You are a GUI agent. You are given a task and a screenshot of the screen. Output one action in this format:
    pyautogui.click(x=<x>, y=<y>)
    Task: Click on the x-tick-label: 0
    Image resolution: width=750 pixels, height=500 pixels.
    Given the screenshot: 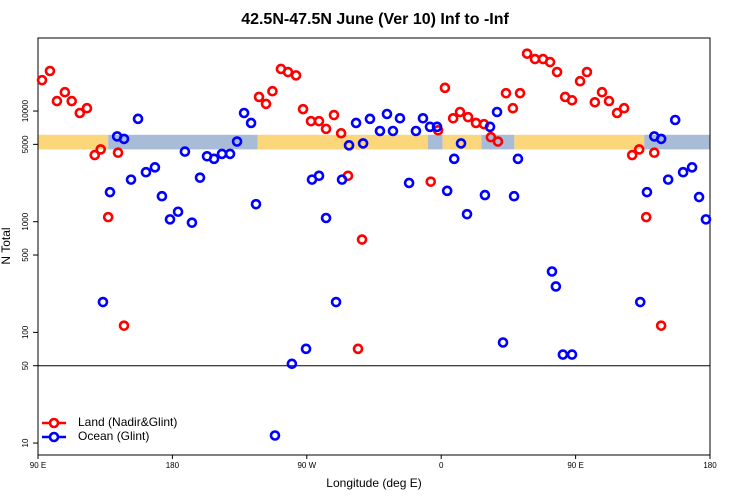 What is the action you would take?
    pyautogui.click(x=441, y=465)
    